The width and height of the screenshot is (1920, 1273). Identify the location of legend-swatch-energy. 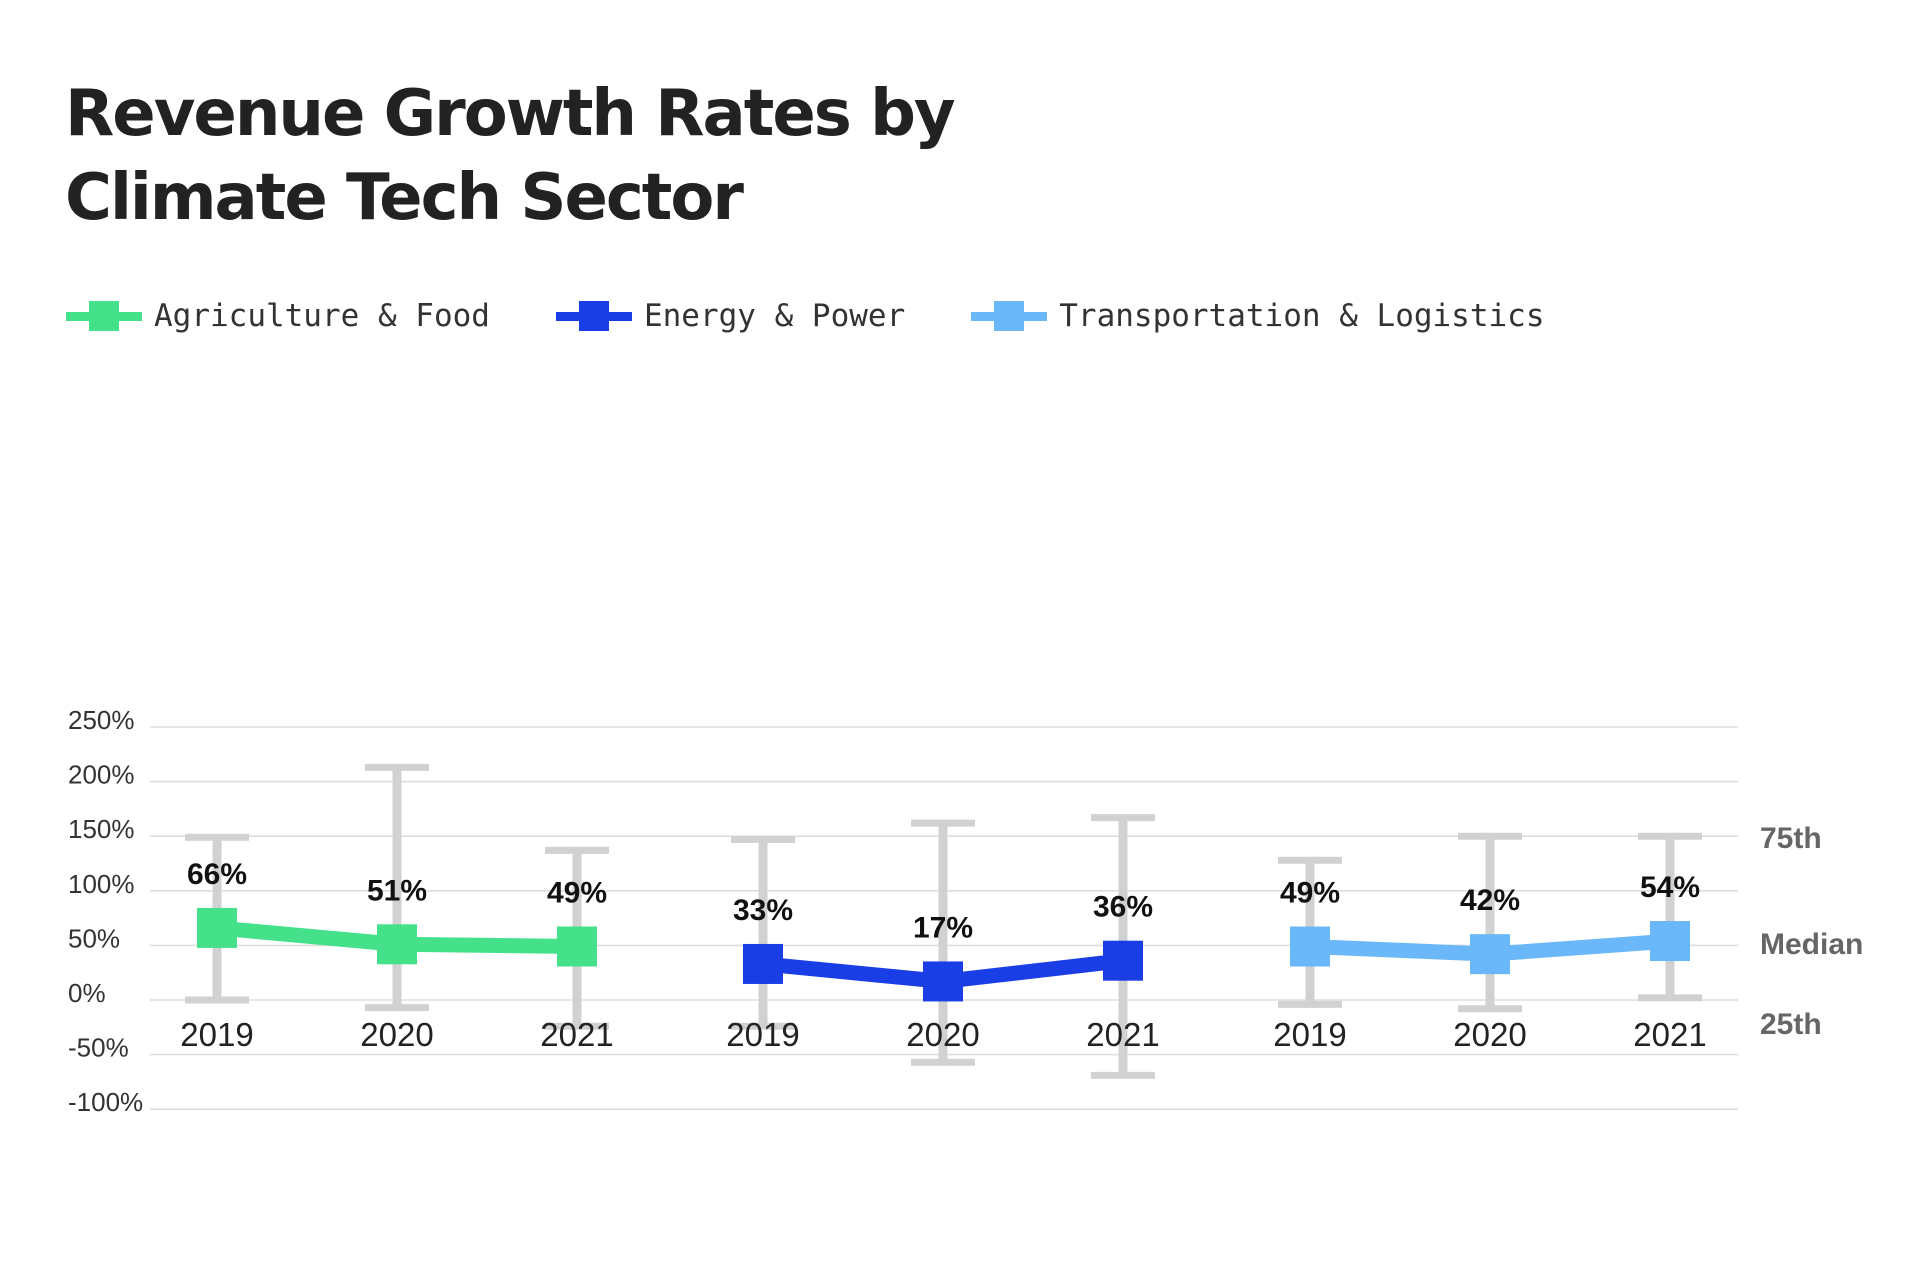
(593, 316).